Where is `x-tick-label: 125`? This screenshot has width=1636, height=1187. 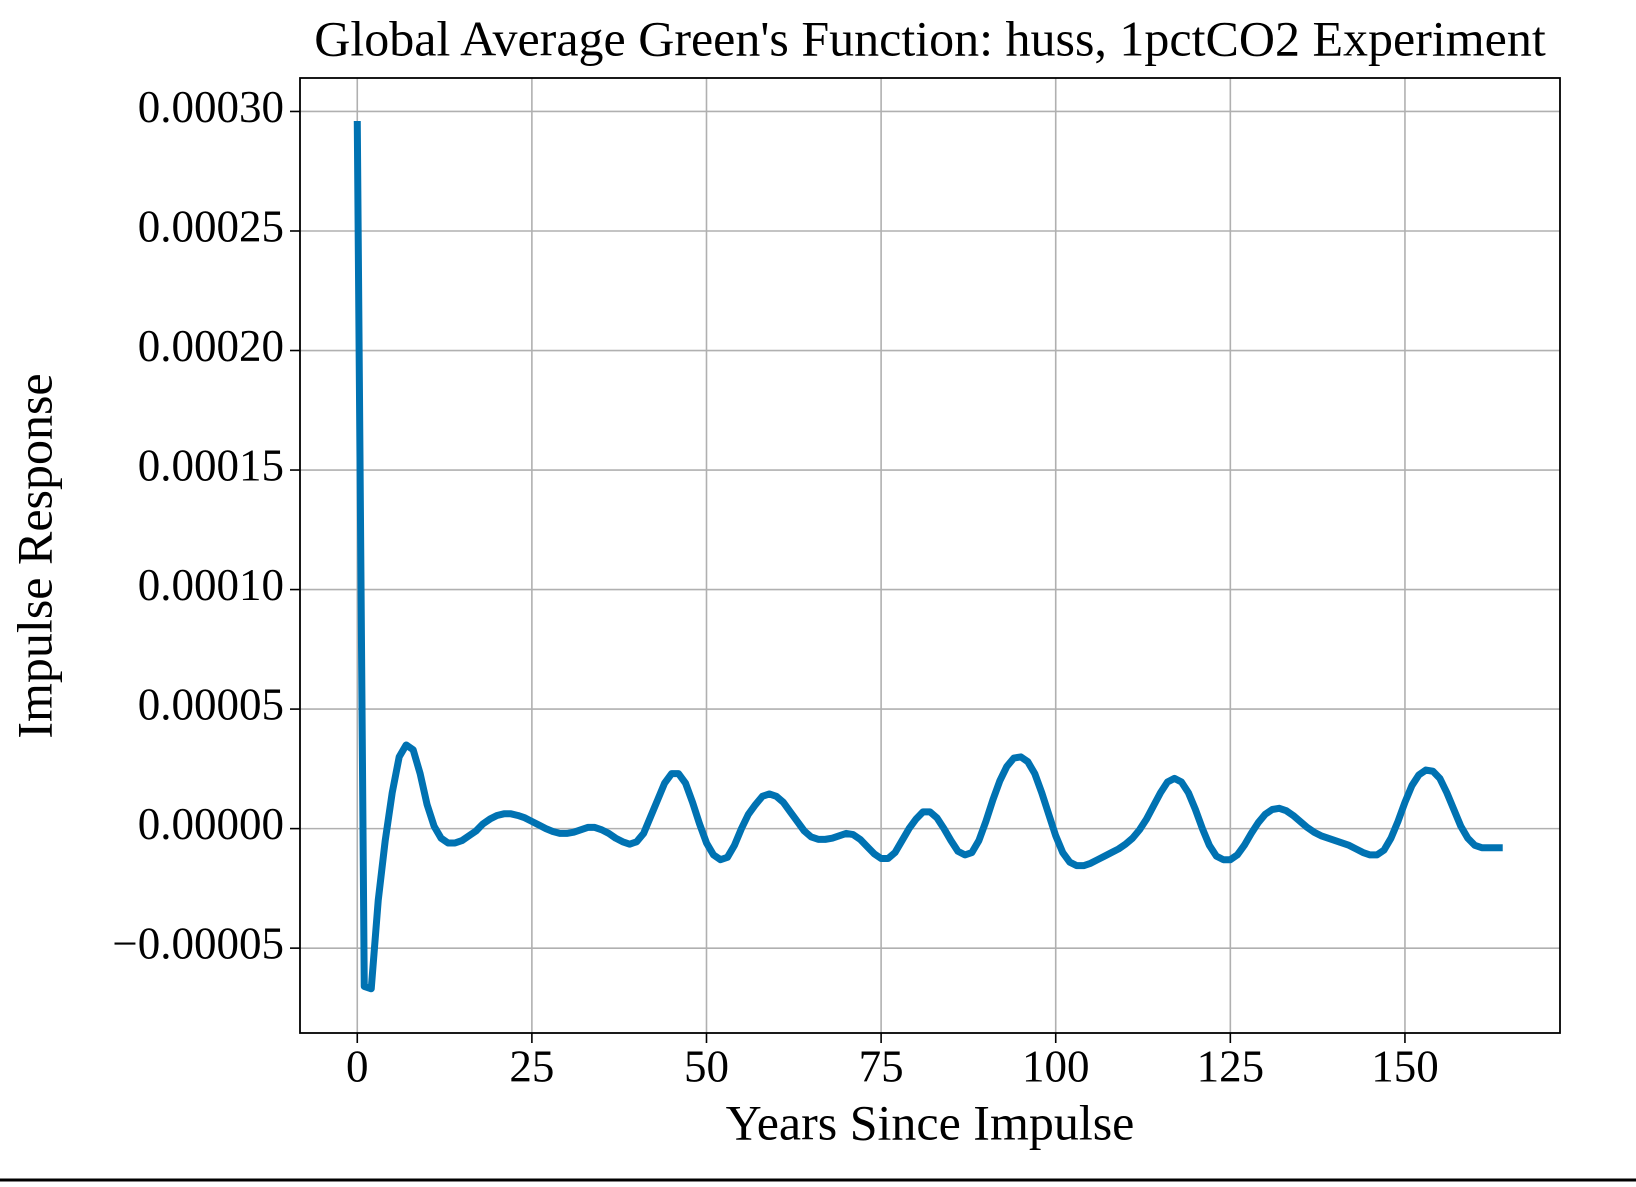
x-tick-label: 125 is located at coordinates (1231, 1066).